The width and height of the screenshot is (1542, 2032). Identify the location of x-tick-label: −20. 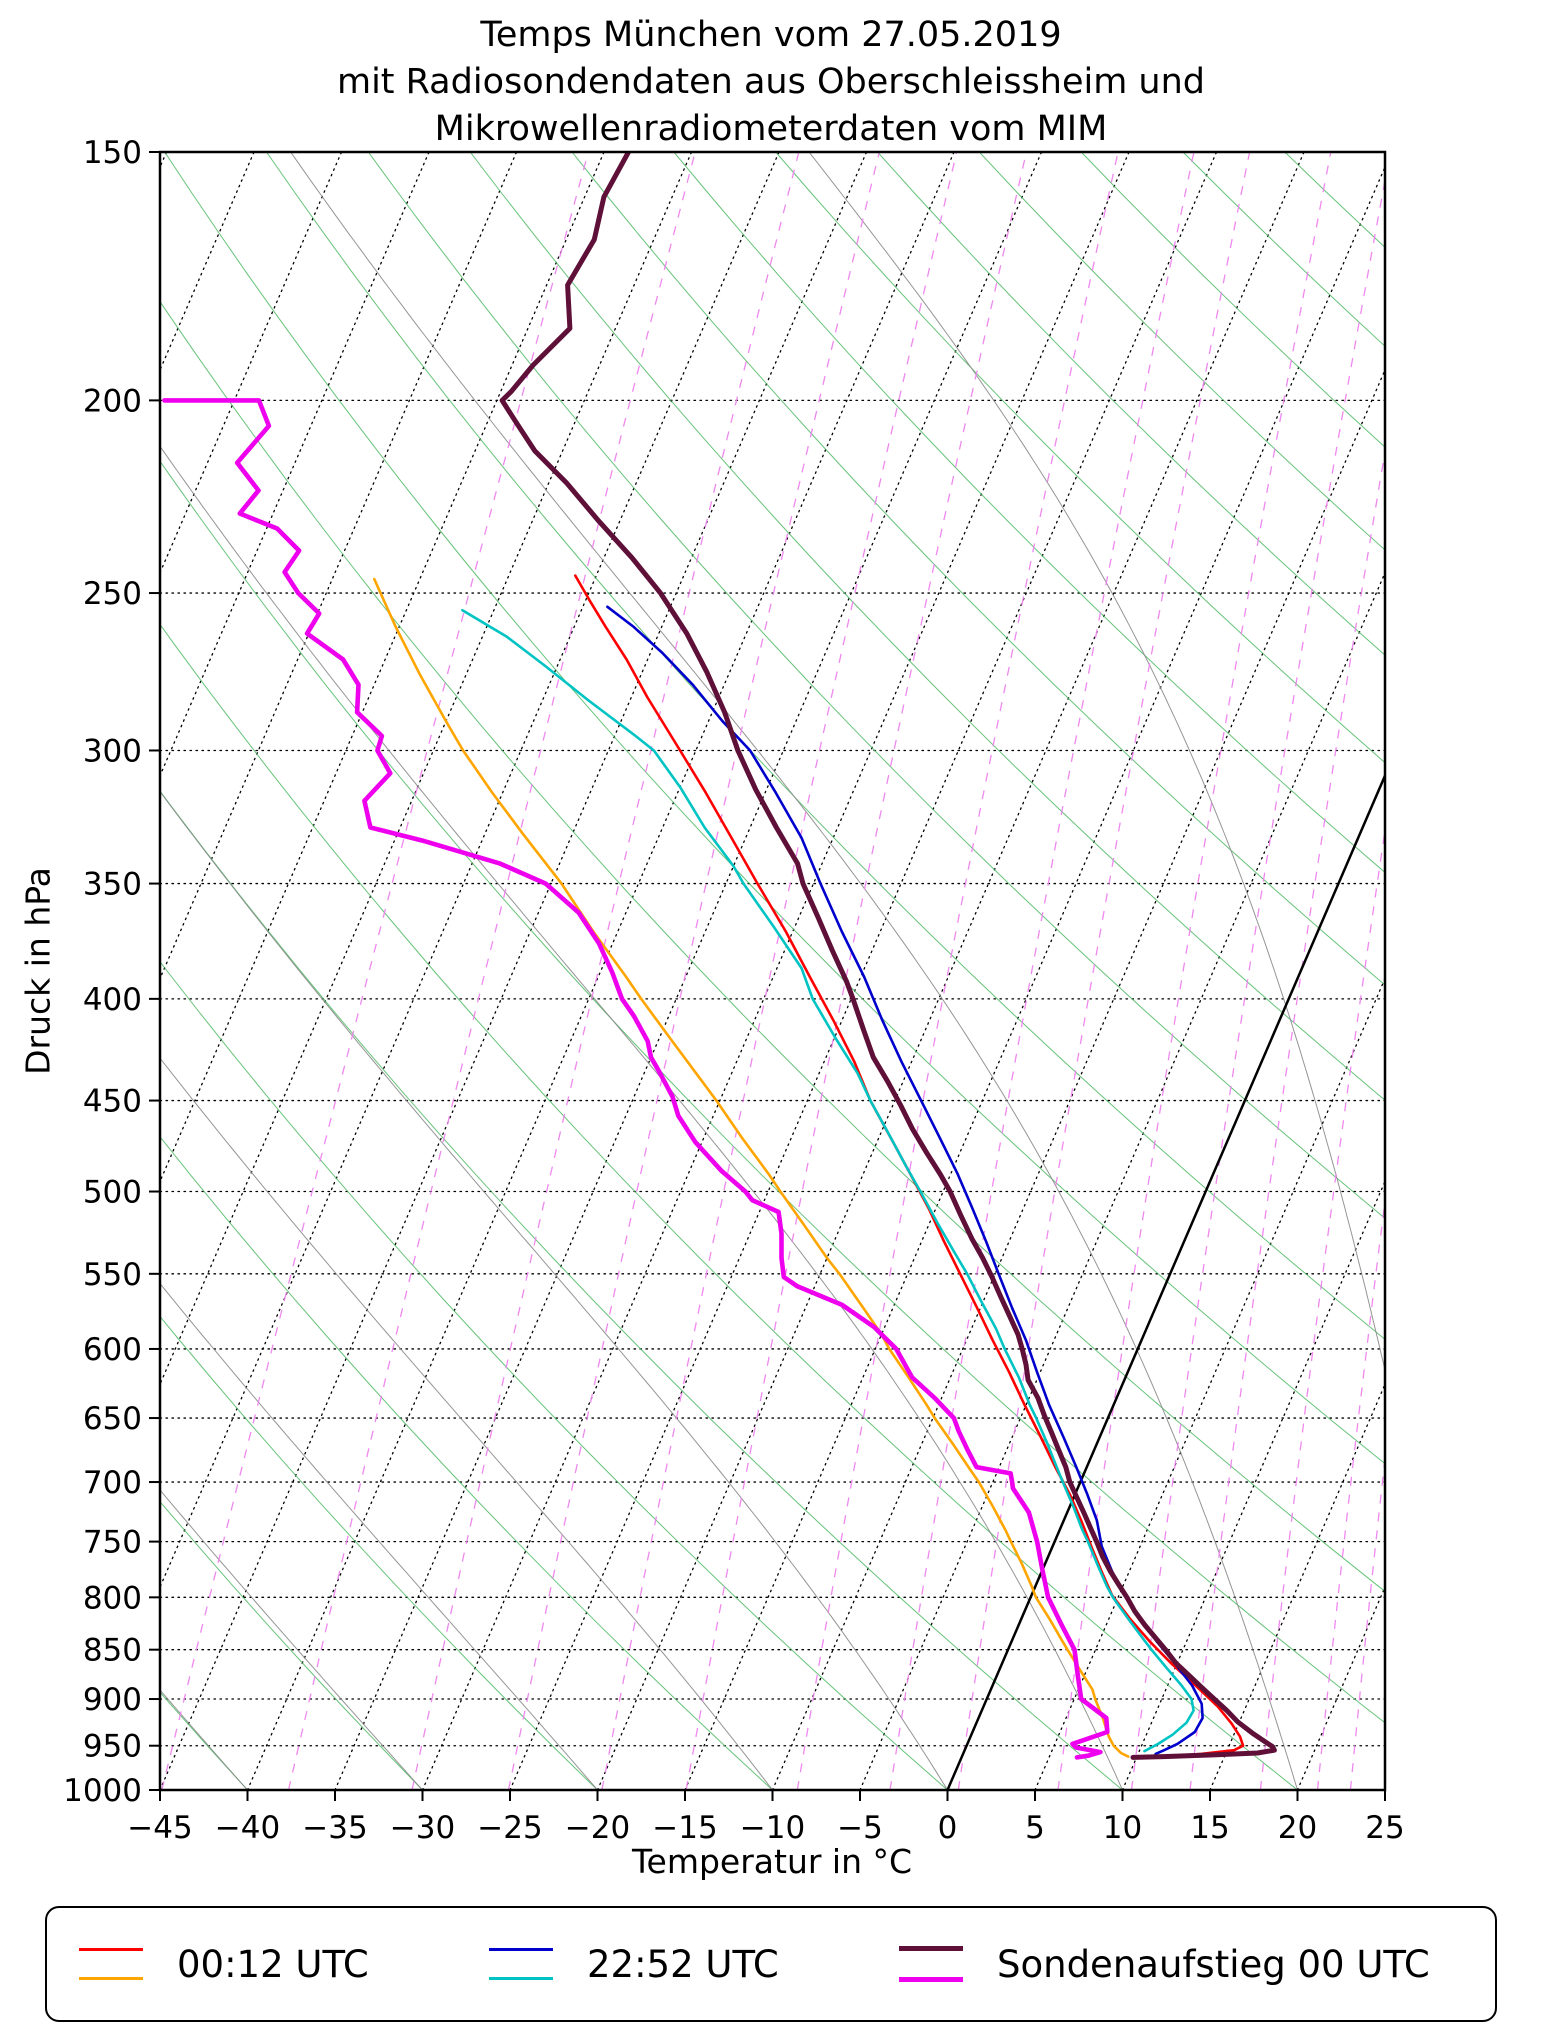
(597, 1828).